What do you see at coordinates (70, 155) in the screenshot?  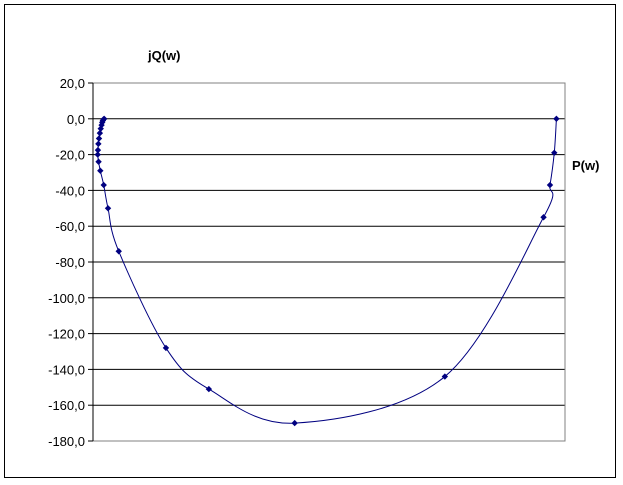 I see `y-tick-label: -20,0` at bounding box center [70, 155].